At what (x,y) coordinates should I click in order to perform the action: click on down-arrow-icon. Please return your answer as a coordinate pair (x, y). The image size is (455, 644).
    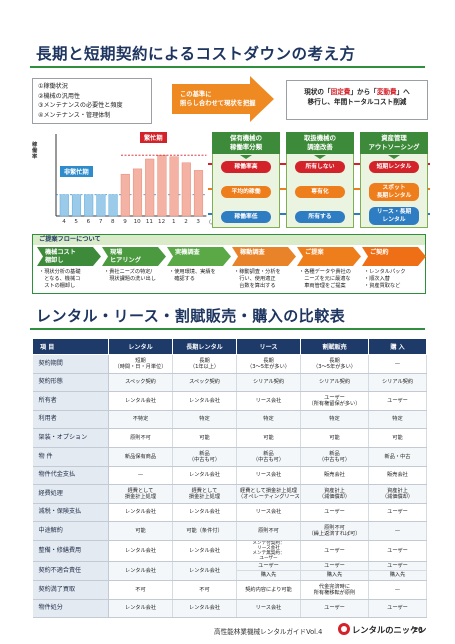
    Looking at the image, I should click on (246, 157).